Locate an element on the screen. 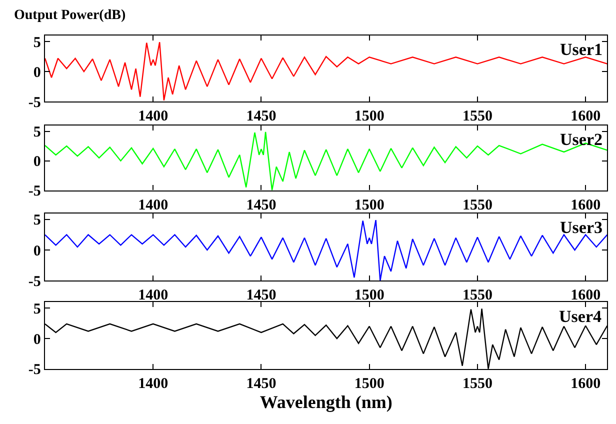  annotation: User2 is located at coordinates (581, 139).